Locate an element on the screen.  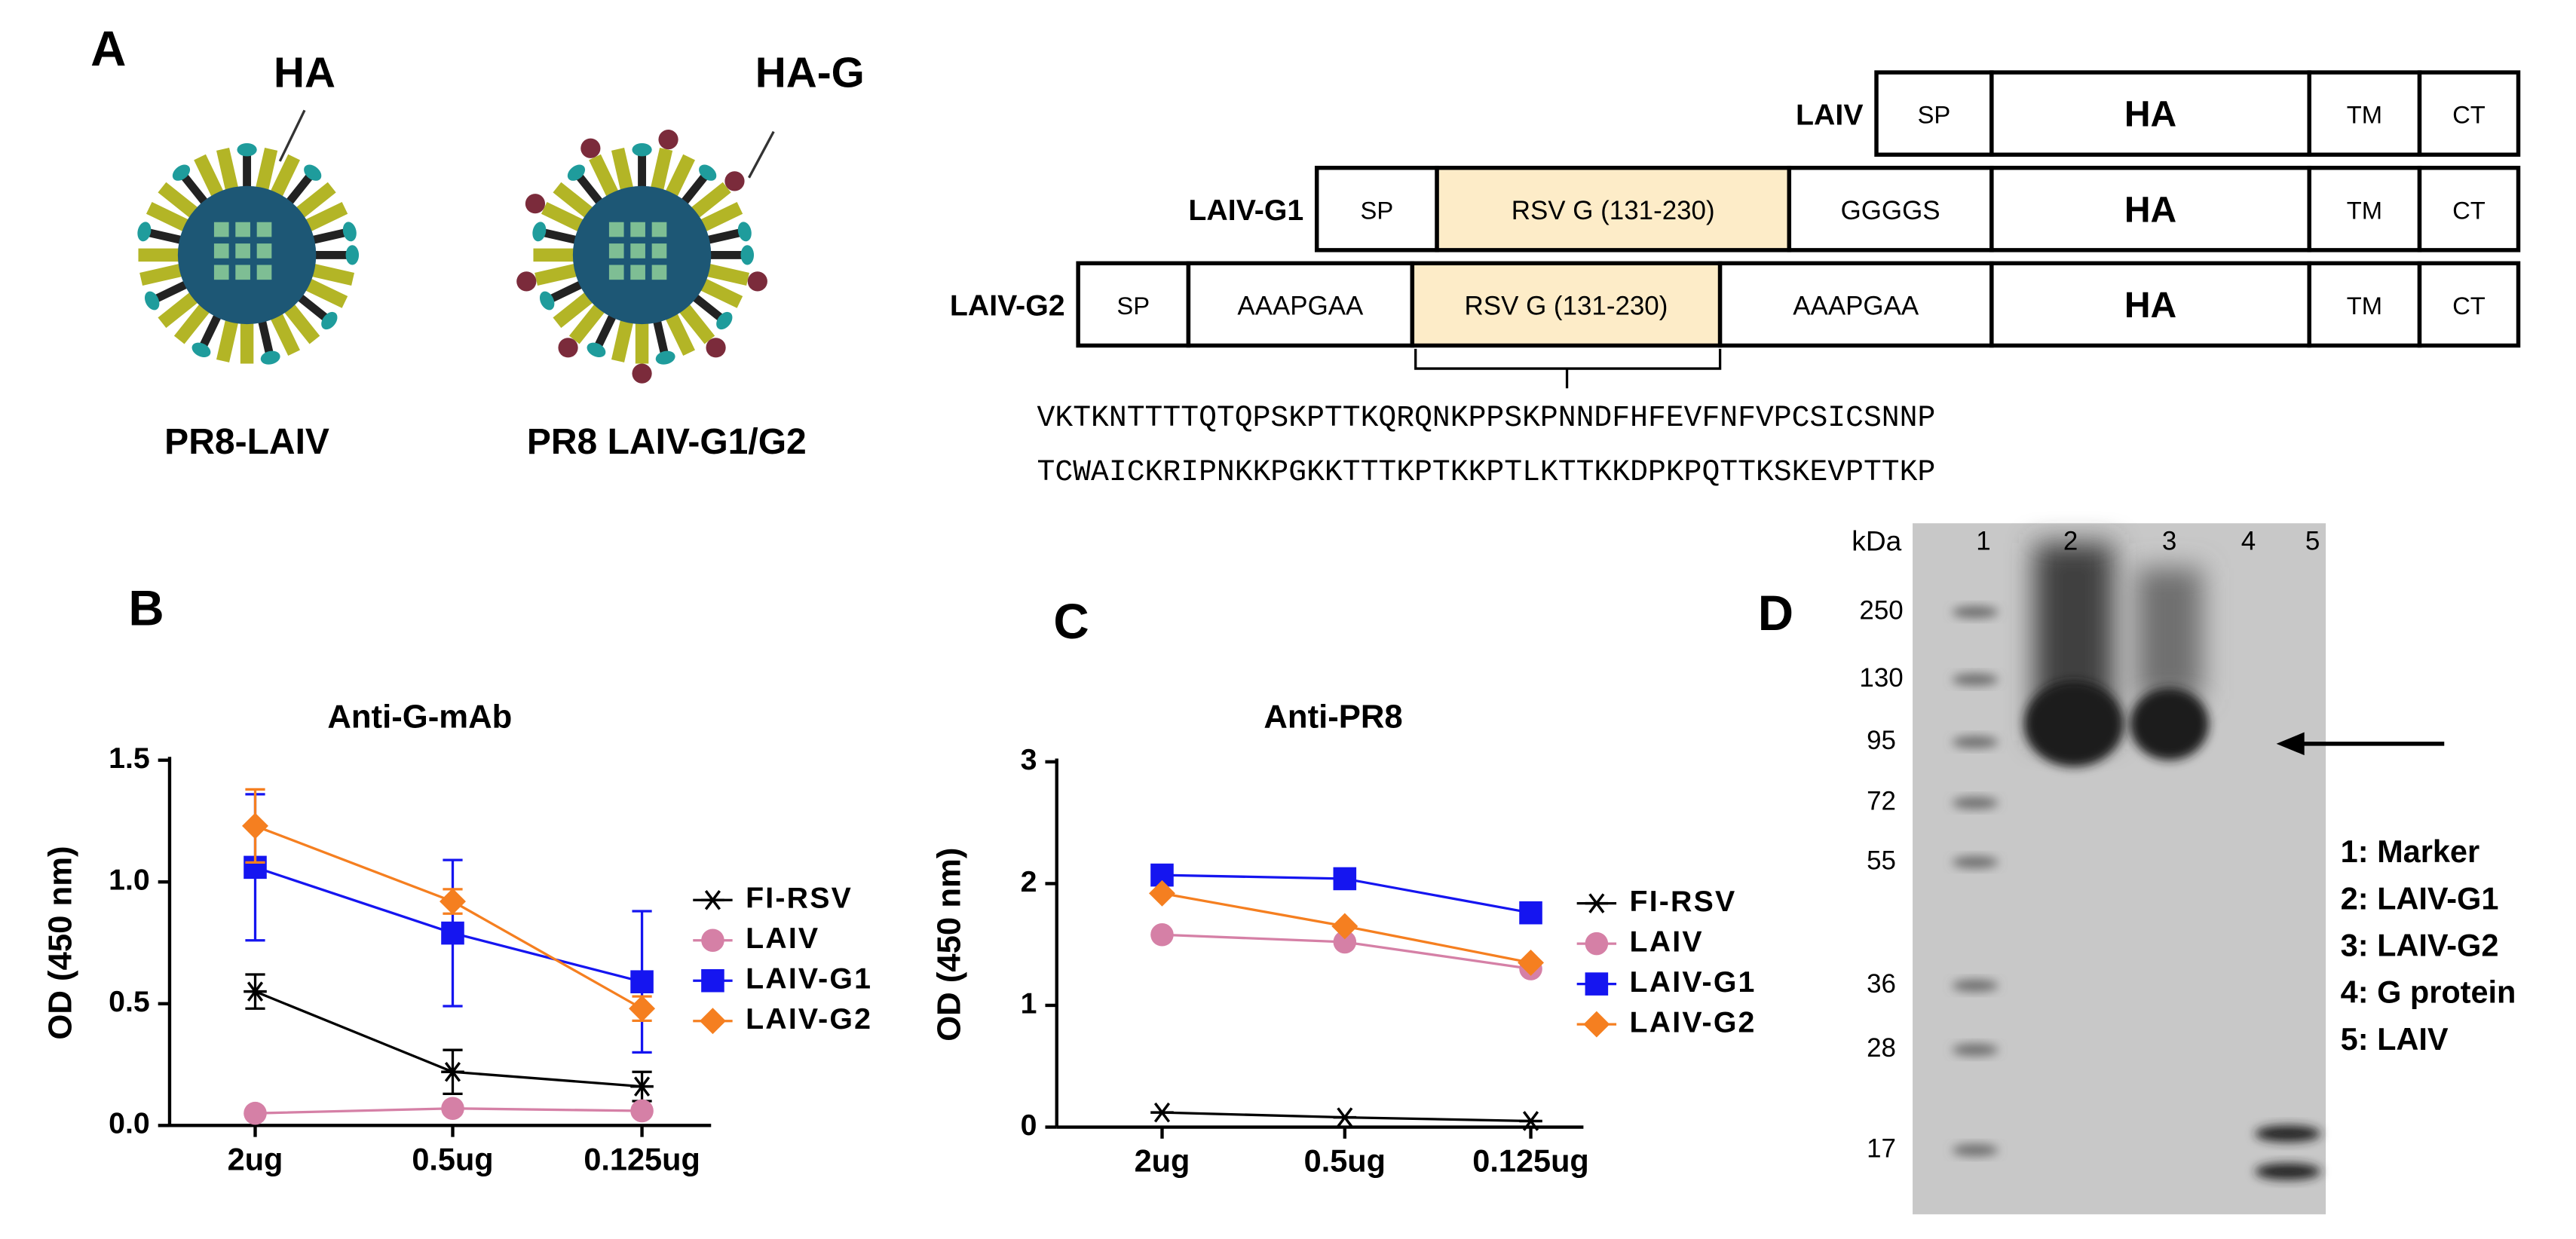
legend-label: LAIV-G2 is located at coordinates (1693, 1022).